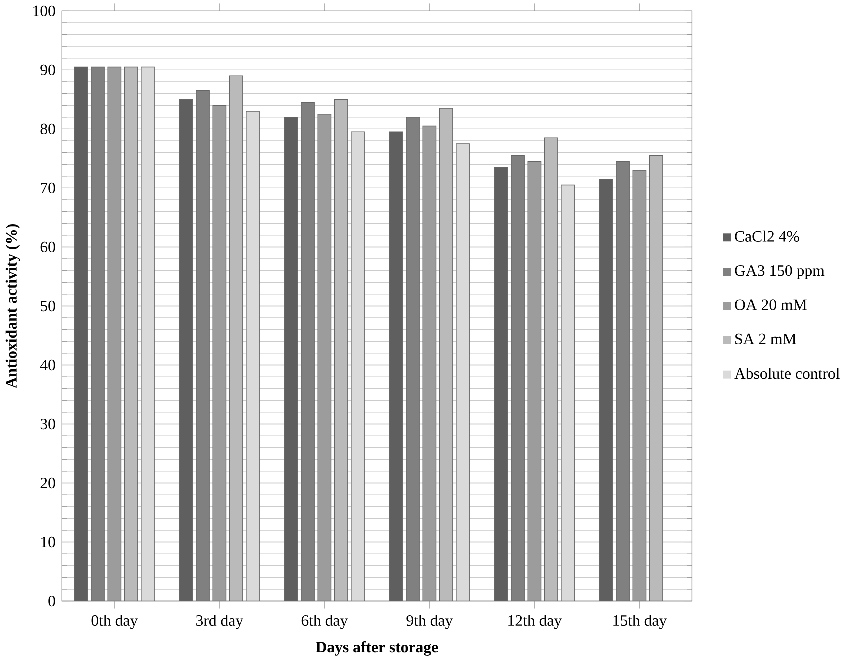 This screenshot has width=849, height=662. What do you see at coordinates (45, 11) in the screenshot?
I see `y-tick-label: 100` at bounding box center [45, 11].